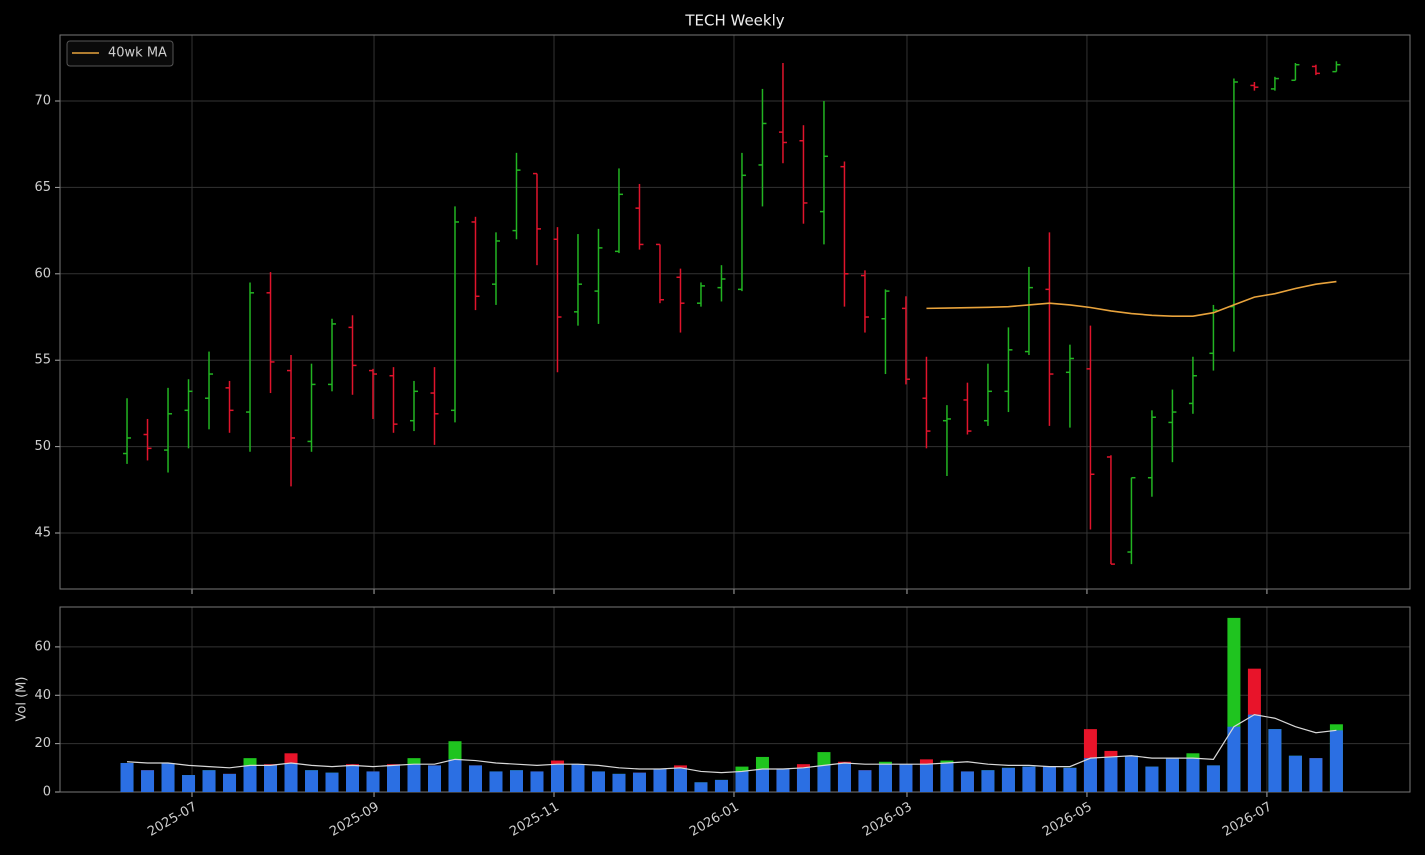 The height and width of the screenshot is (855, 1425). Describe the element at coordinates (42, 101) in the screenshot. I see `y-tick-label: 70` at that location.